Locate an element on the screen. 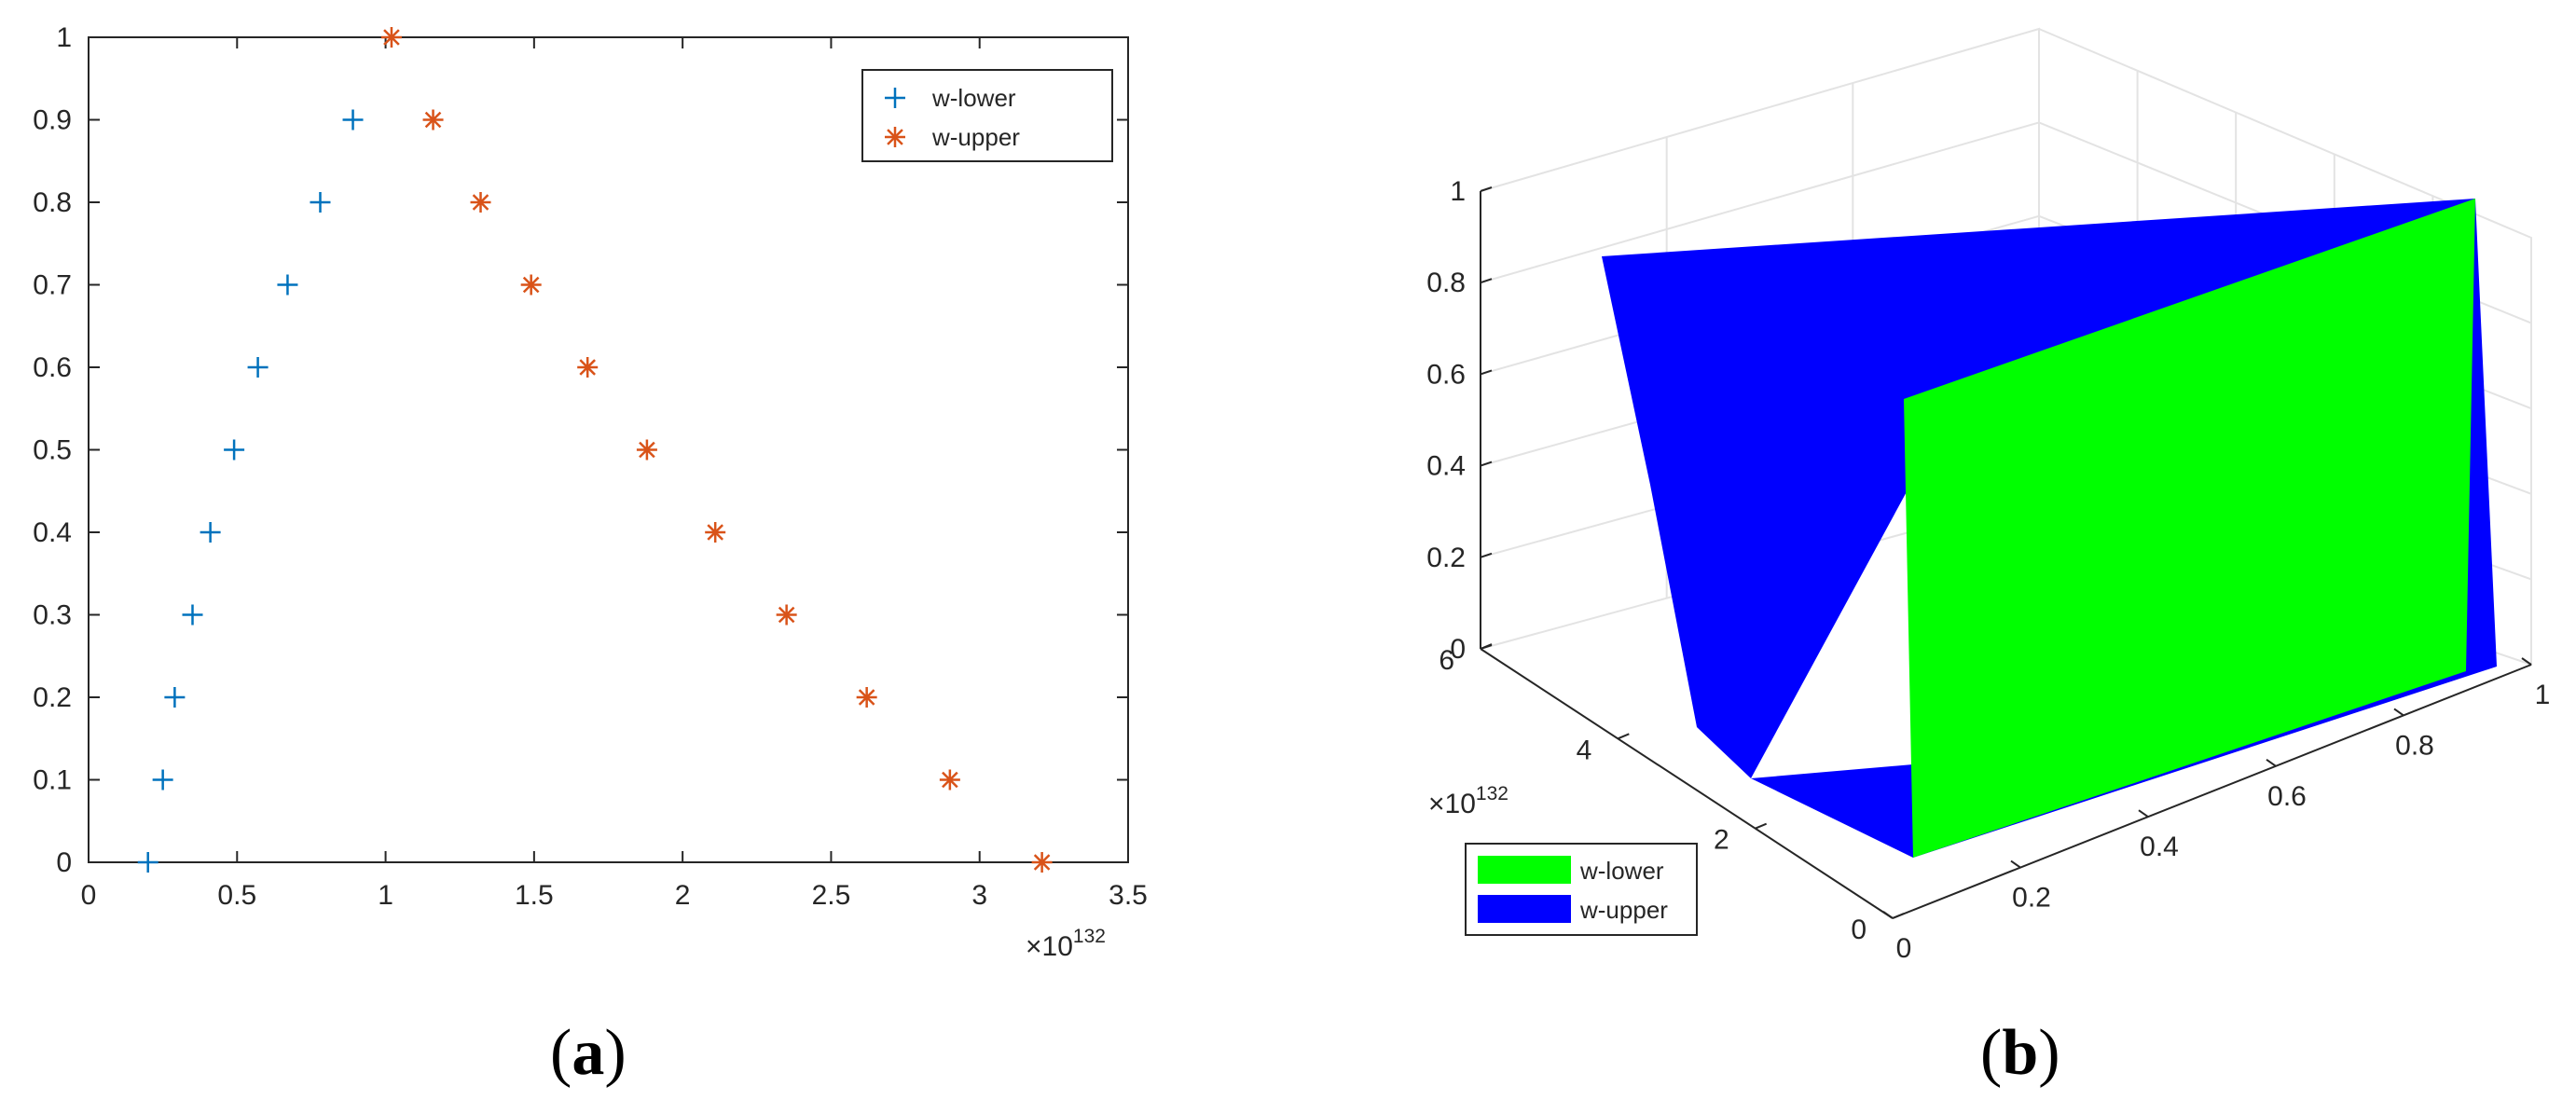 This screenshot has height=1100, width=2576. y-tick-label: 6 is located at coordinates (1446, 660).